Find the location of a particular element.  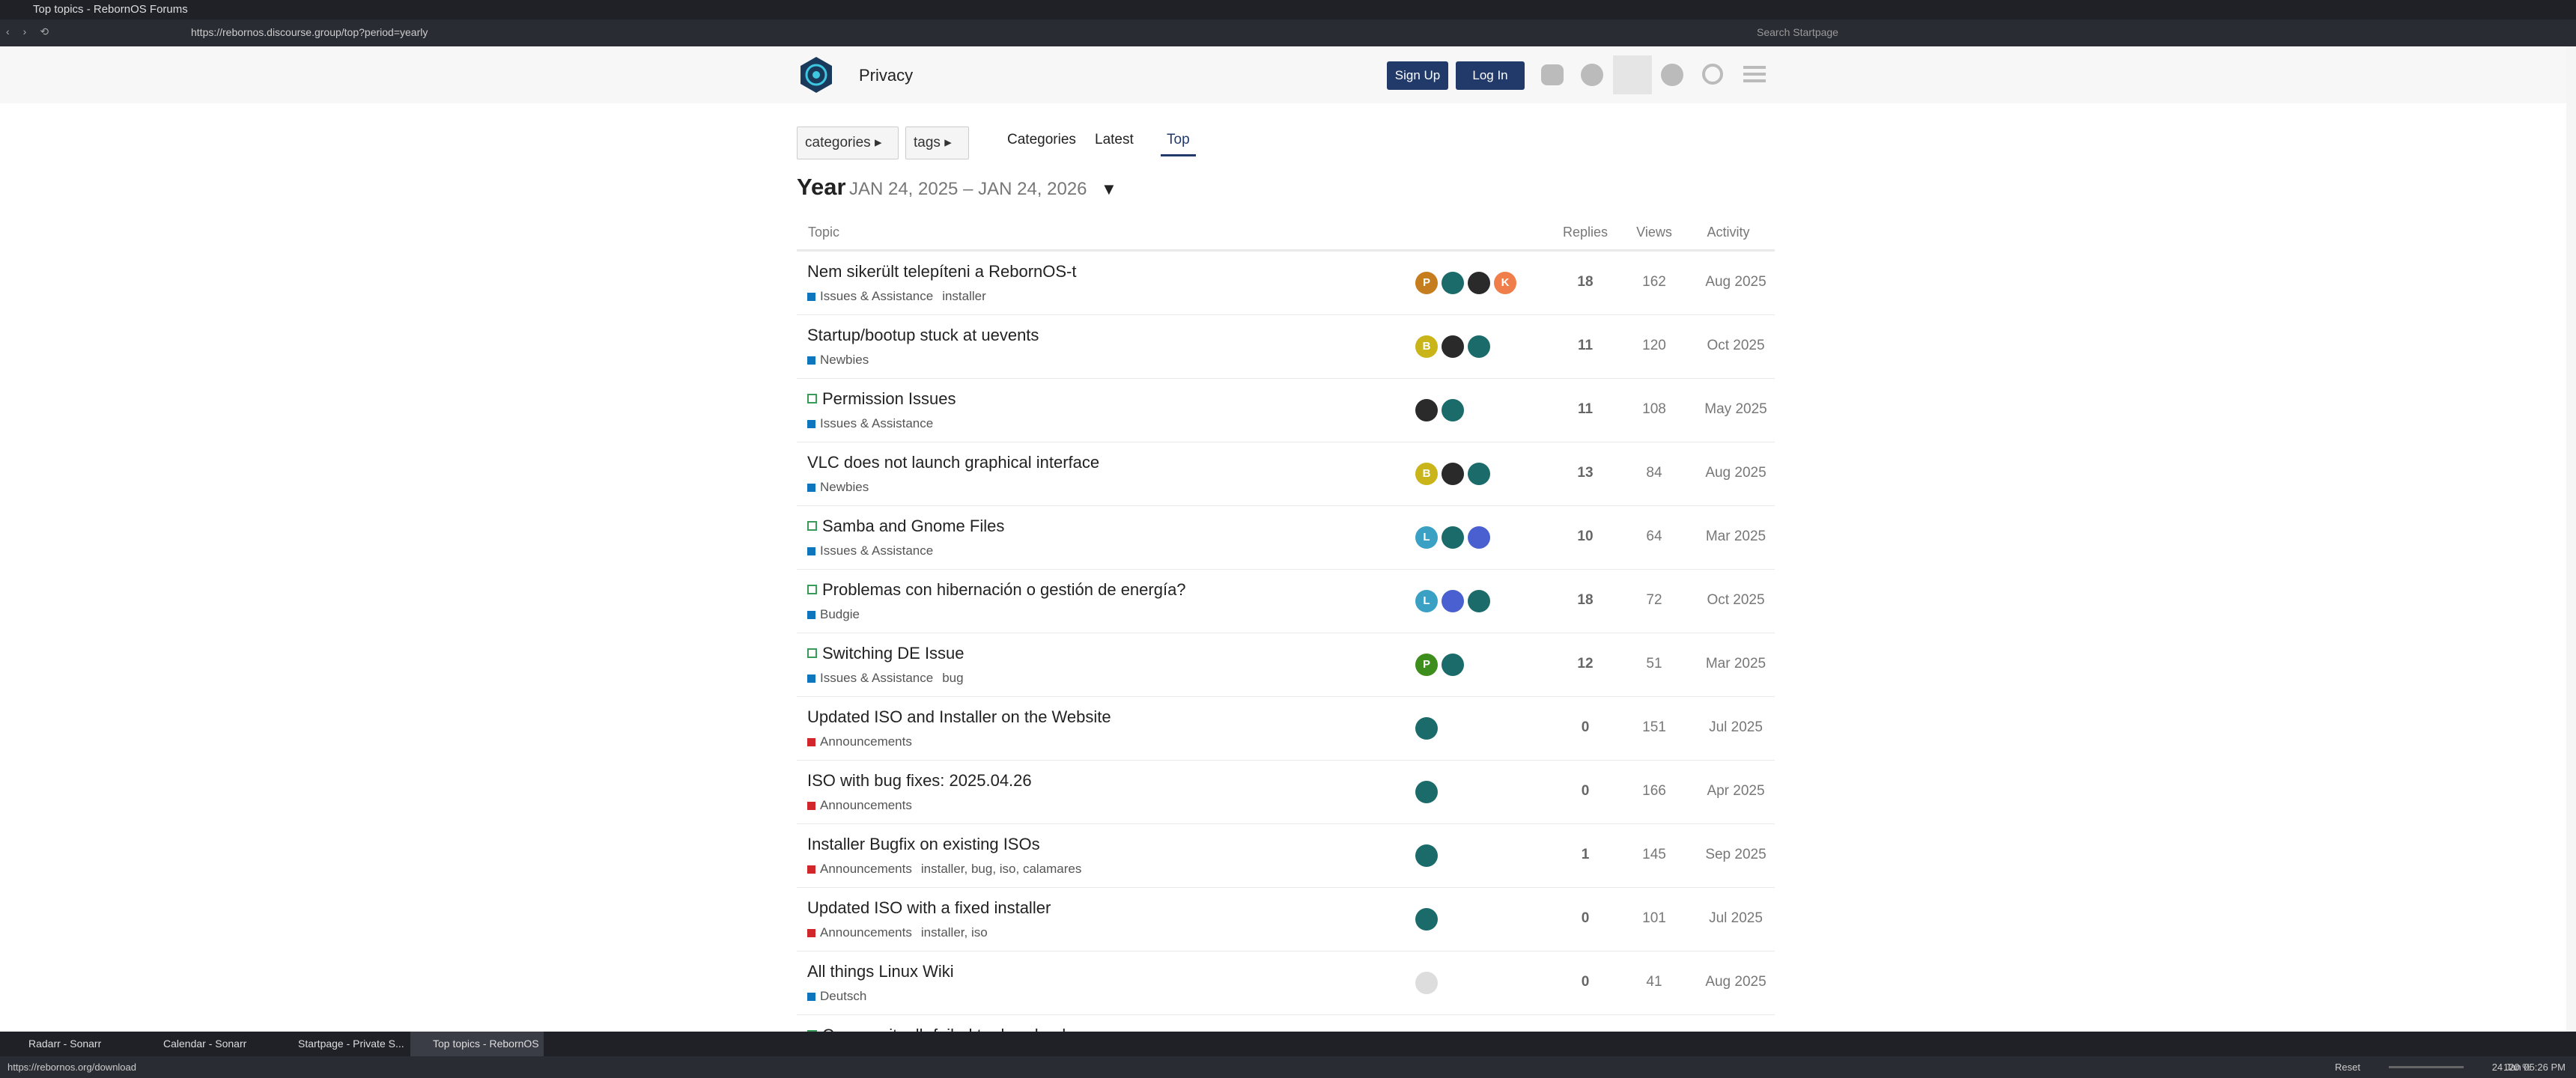

menu-icon is located at coordinates (1754, 74).